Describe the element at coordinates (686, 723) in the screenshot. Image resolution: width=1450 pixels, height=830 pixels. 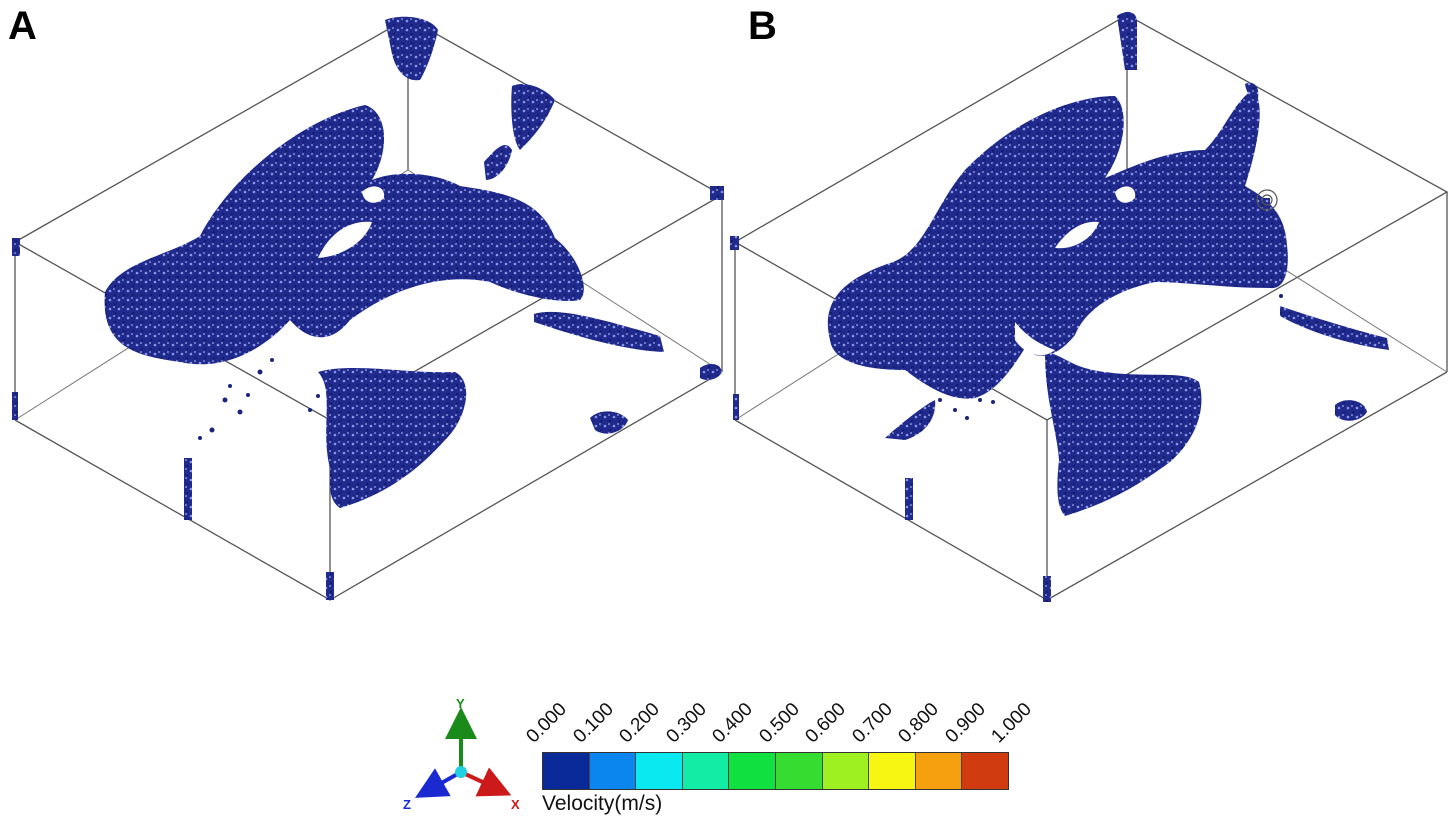
I see `colorbar-tick-label: 0.300` at that location.